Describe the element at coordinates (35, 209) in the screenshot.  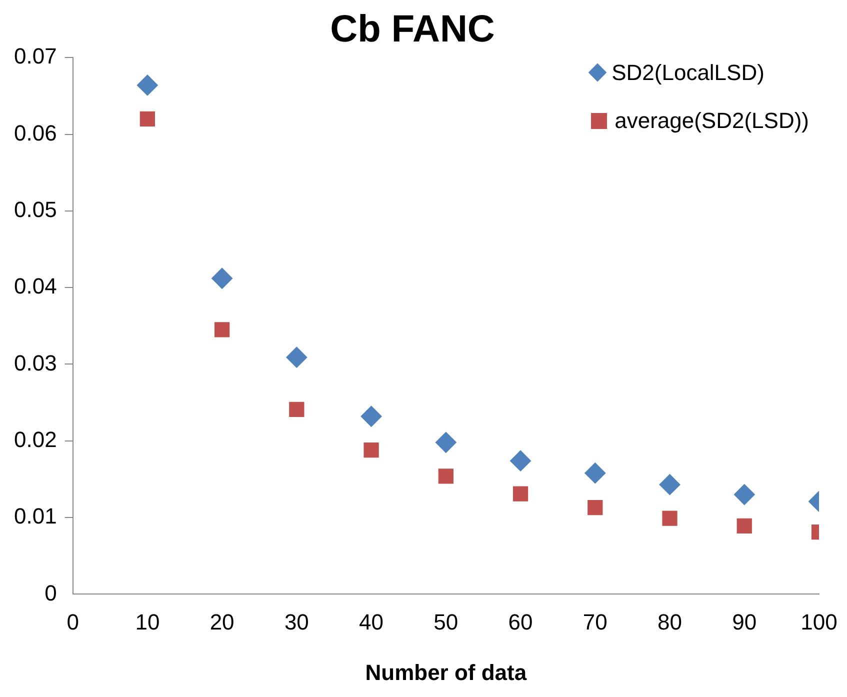
I see `y-tick-label: 0.05` at that location.